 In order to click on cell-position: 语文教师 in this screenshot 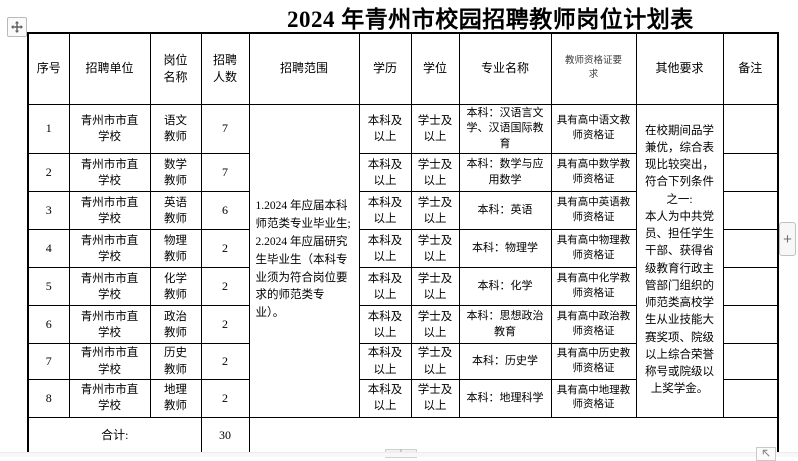, I will do `click(175, 129)`.